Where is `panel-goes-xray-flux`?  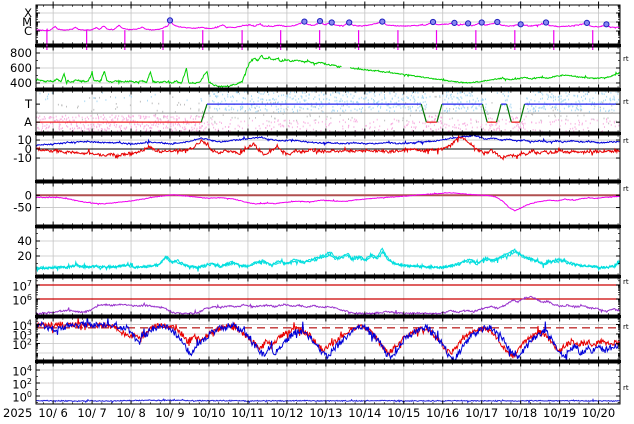
panel-goes-xray-flux is located at coordinates (328, 24).